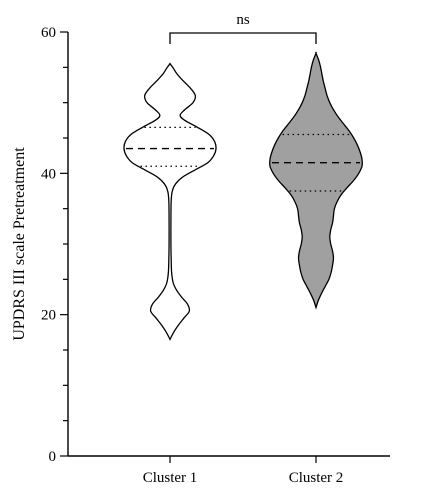  I want to click on x-ticks-group: Cluster 1 Cluster 2, so click(243, 471).